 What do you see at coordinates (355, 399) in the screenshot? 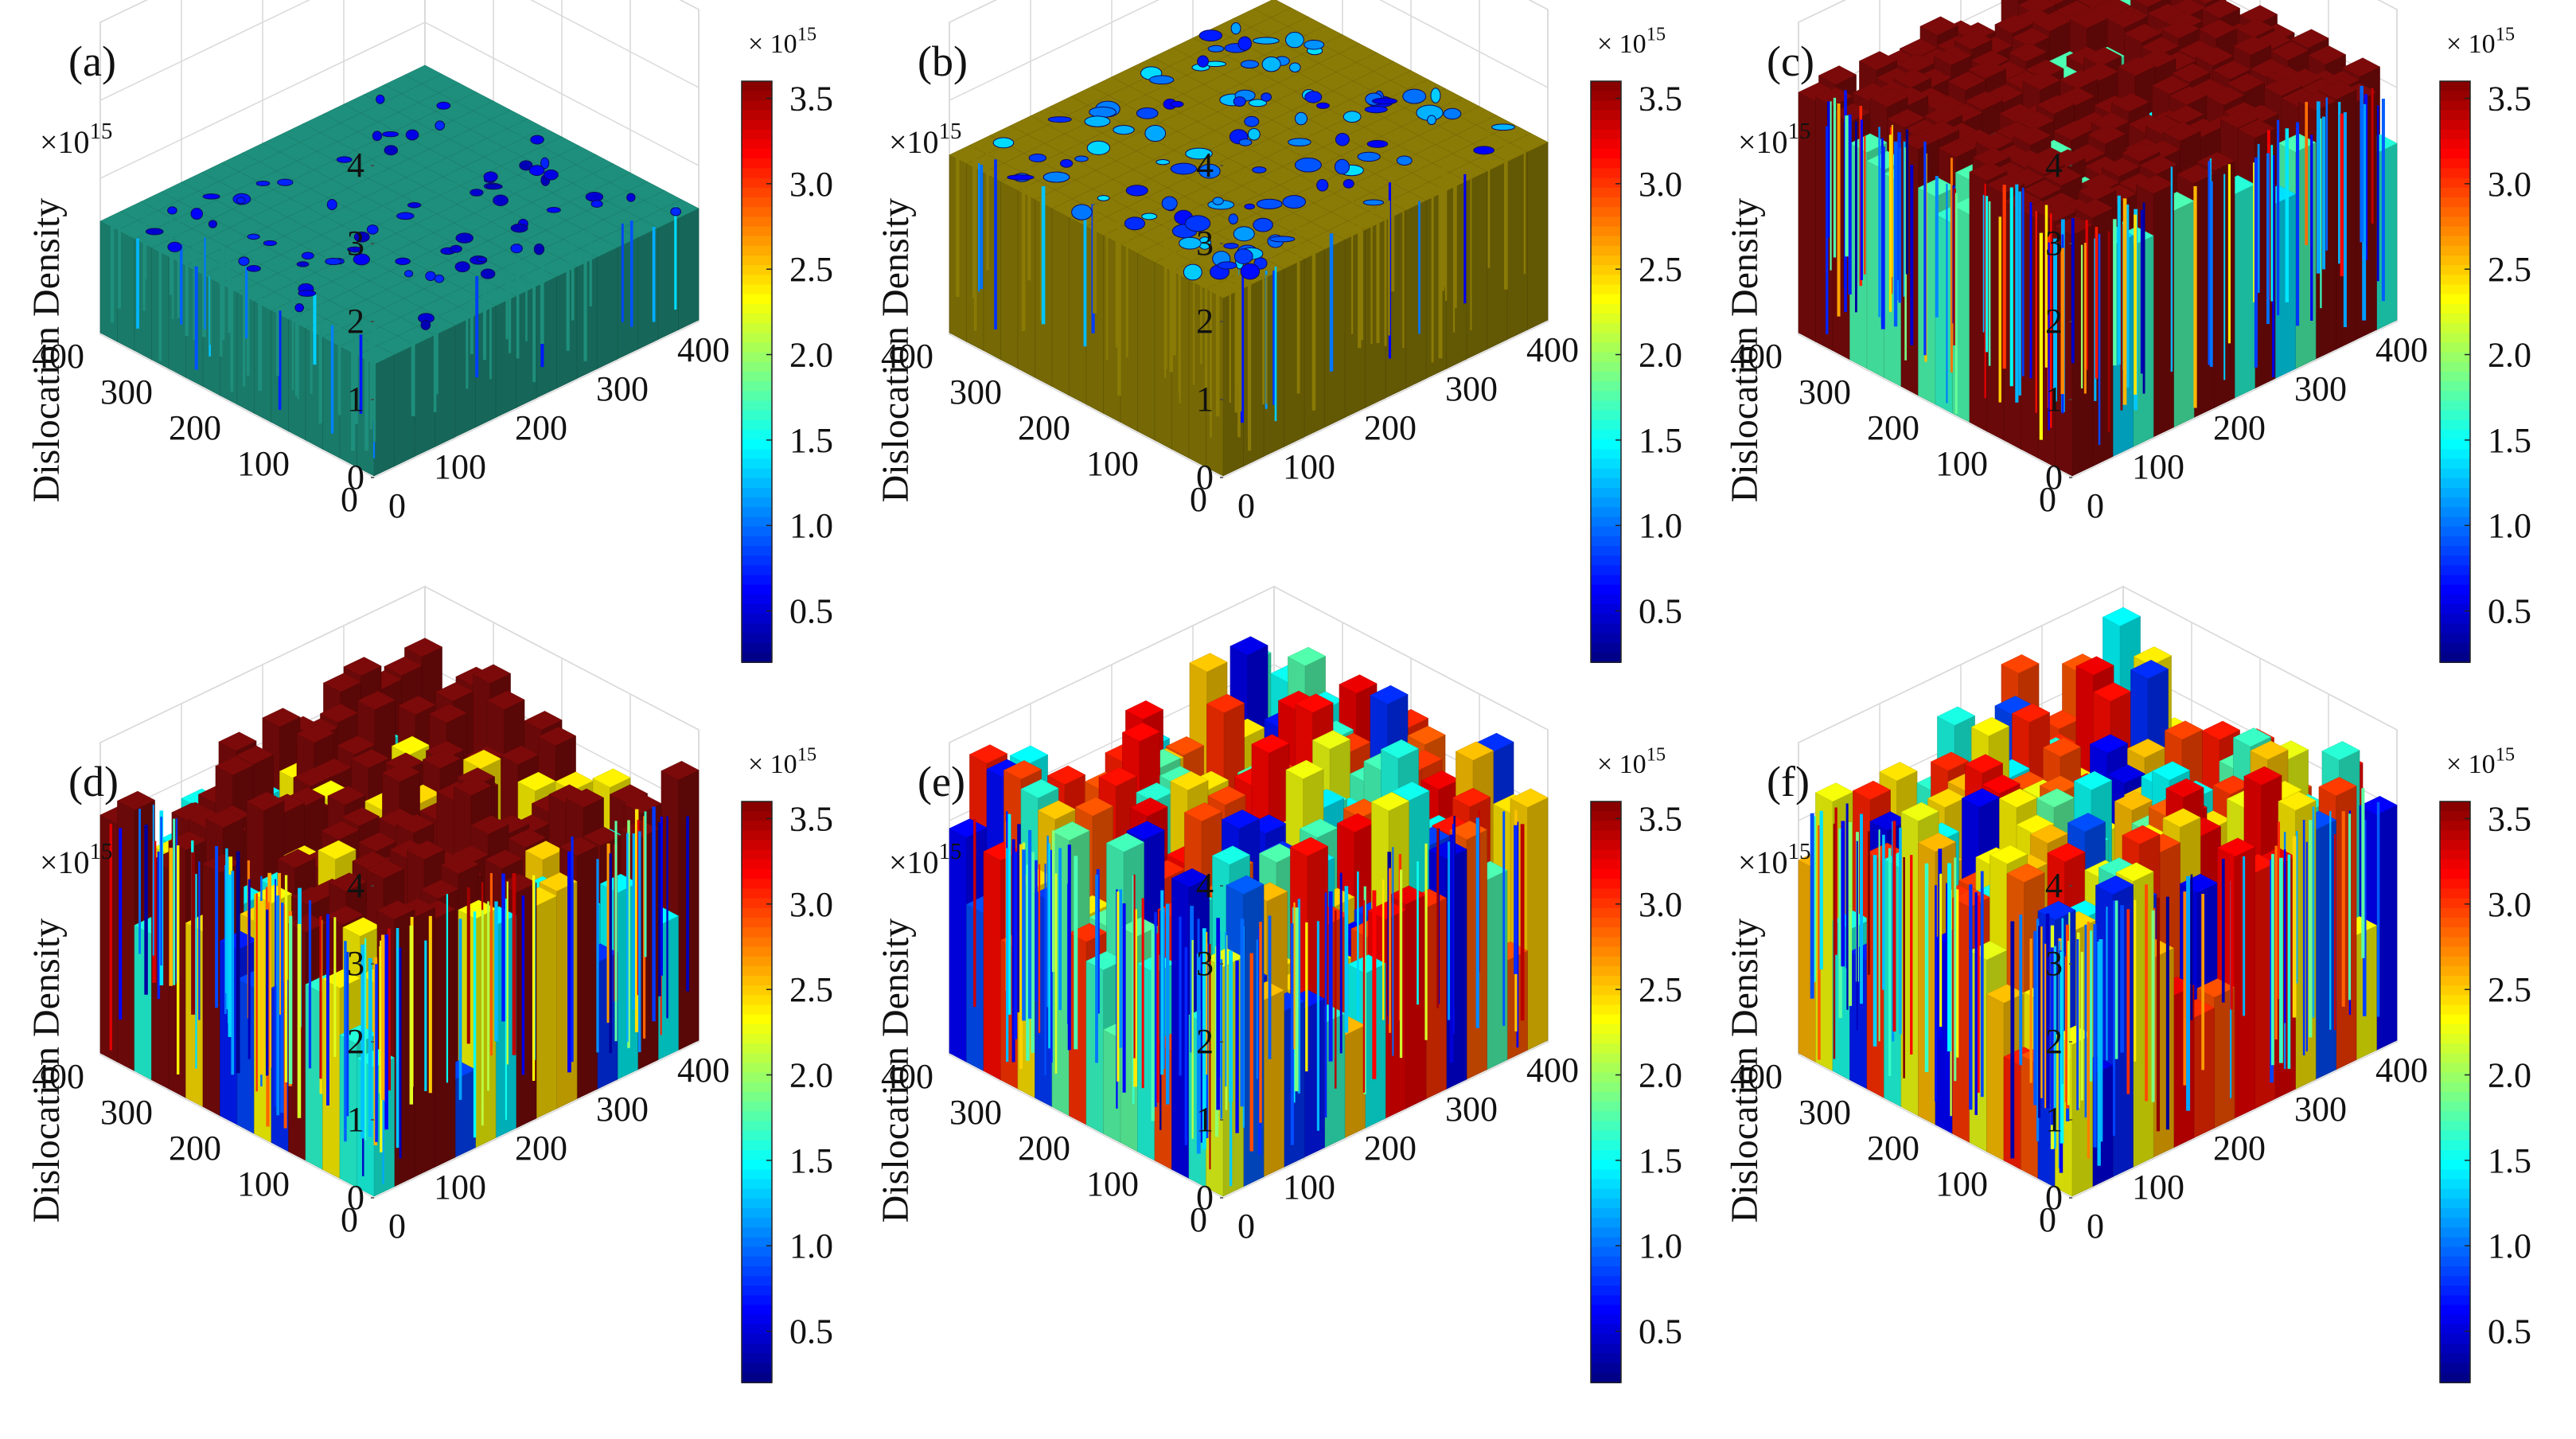
I see `z-tick-label: 1` at bounding box center [355, 399].